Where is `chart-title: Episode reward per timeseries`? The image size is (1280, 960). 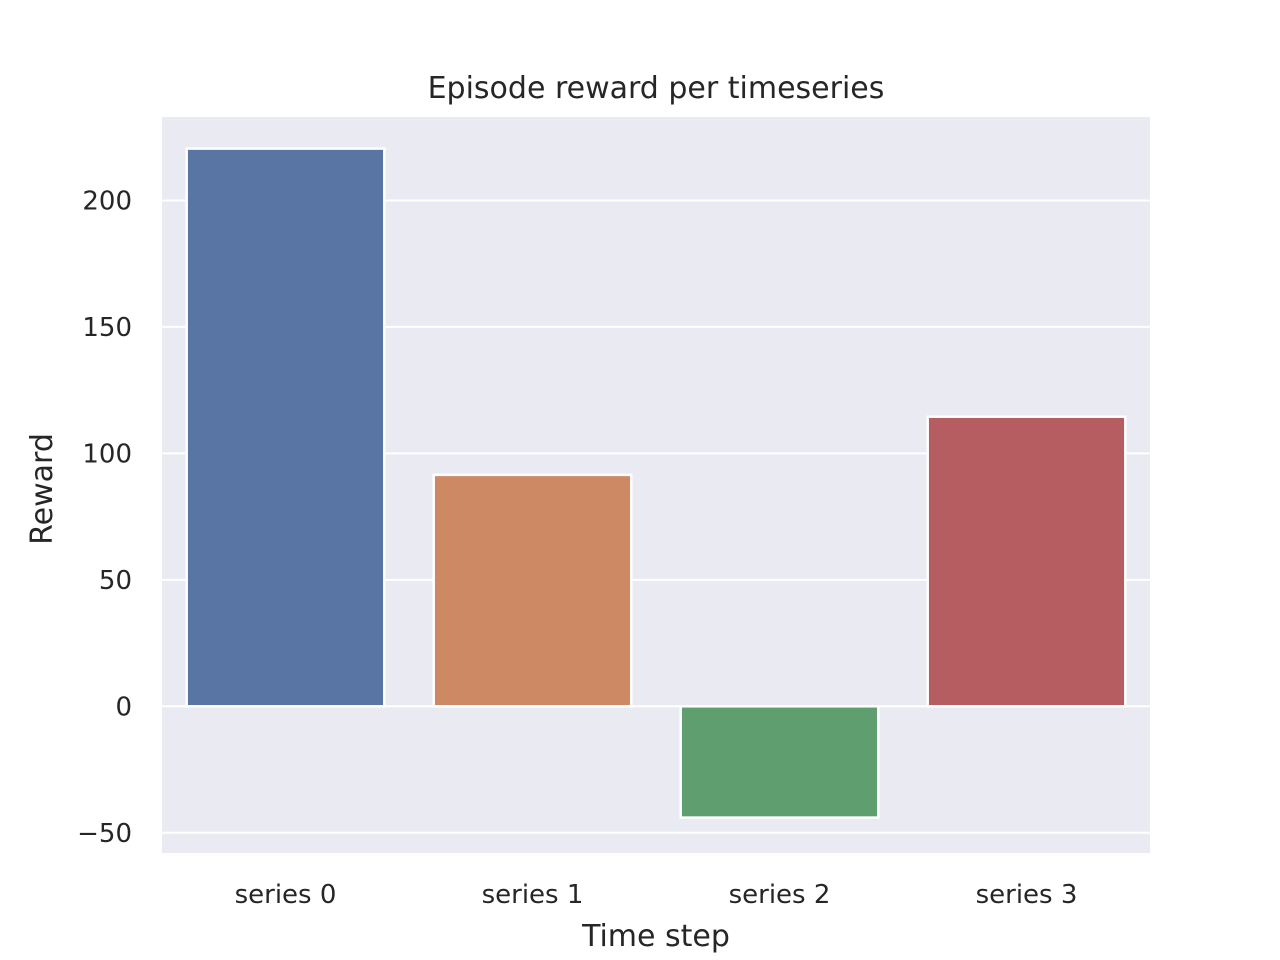 chart-title: Episode reward per timeseries is located at coordinates (656, 88).